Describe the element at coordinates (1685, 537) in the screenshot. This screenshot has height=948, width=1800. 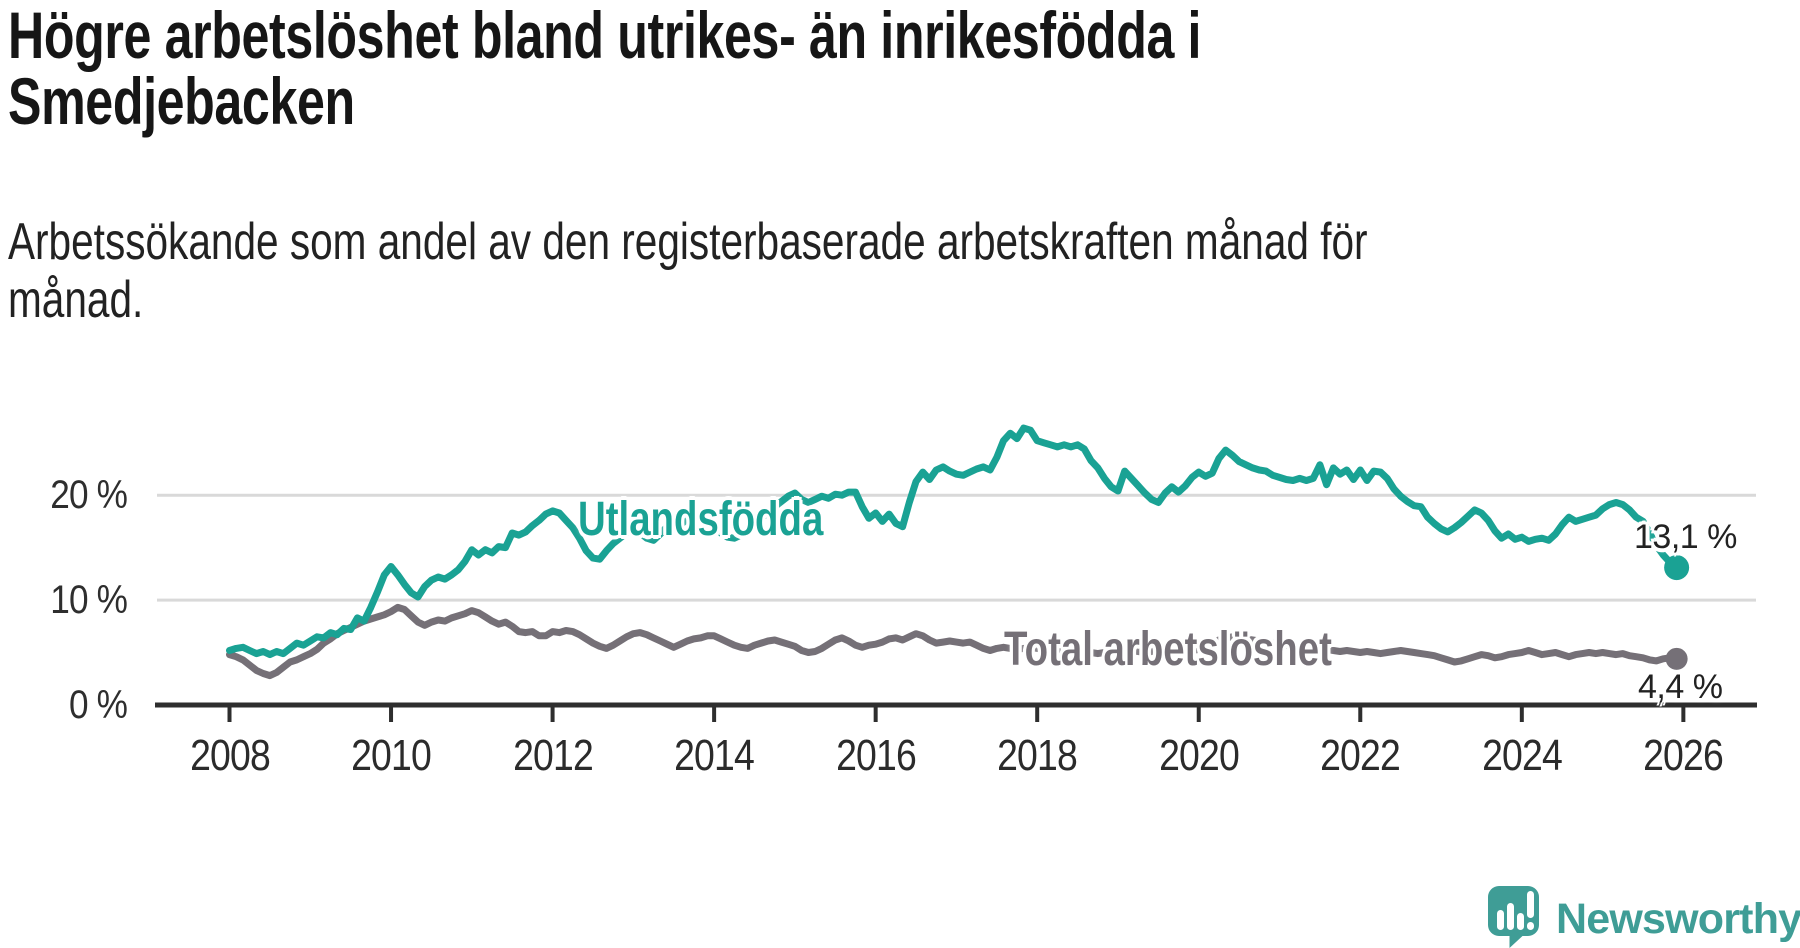
I see `end-value-label-utlandsfodda: 13,1 %` at that location.